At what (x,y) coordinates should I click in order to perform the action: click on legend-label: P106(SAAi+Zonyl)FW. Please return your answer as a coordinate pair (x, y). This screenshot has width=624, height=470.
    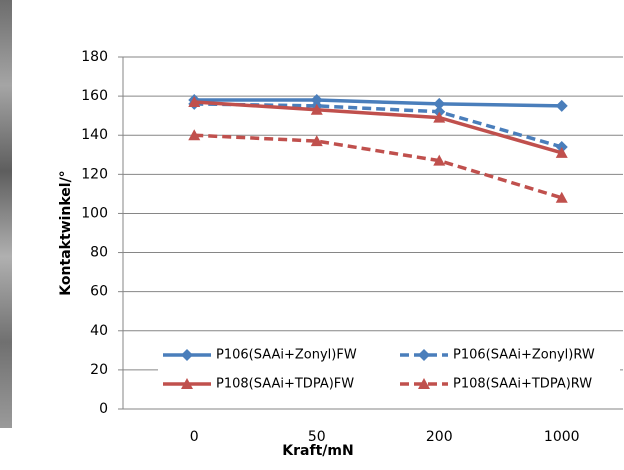
    Looking at the image, I should click on (286, 355).